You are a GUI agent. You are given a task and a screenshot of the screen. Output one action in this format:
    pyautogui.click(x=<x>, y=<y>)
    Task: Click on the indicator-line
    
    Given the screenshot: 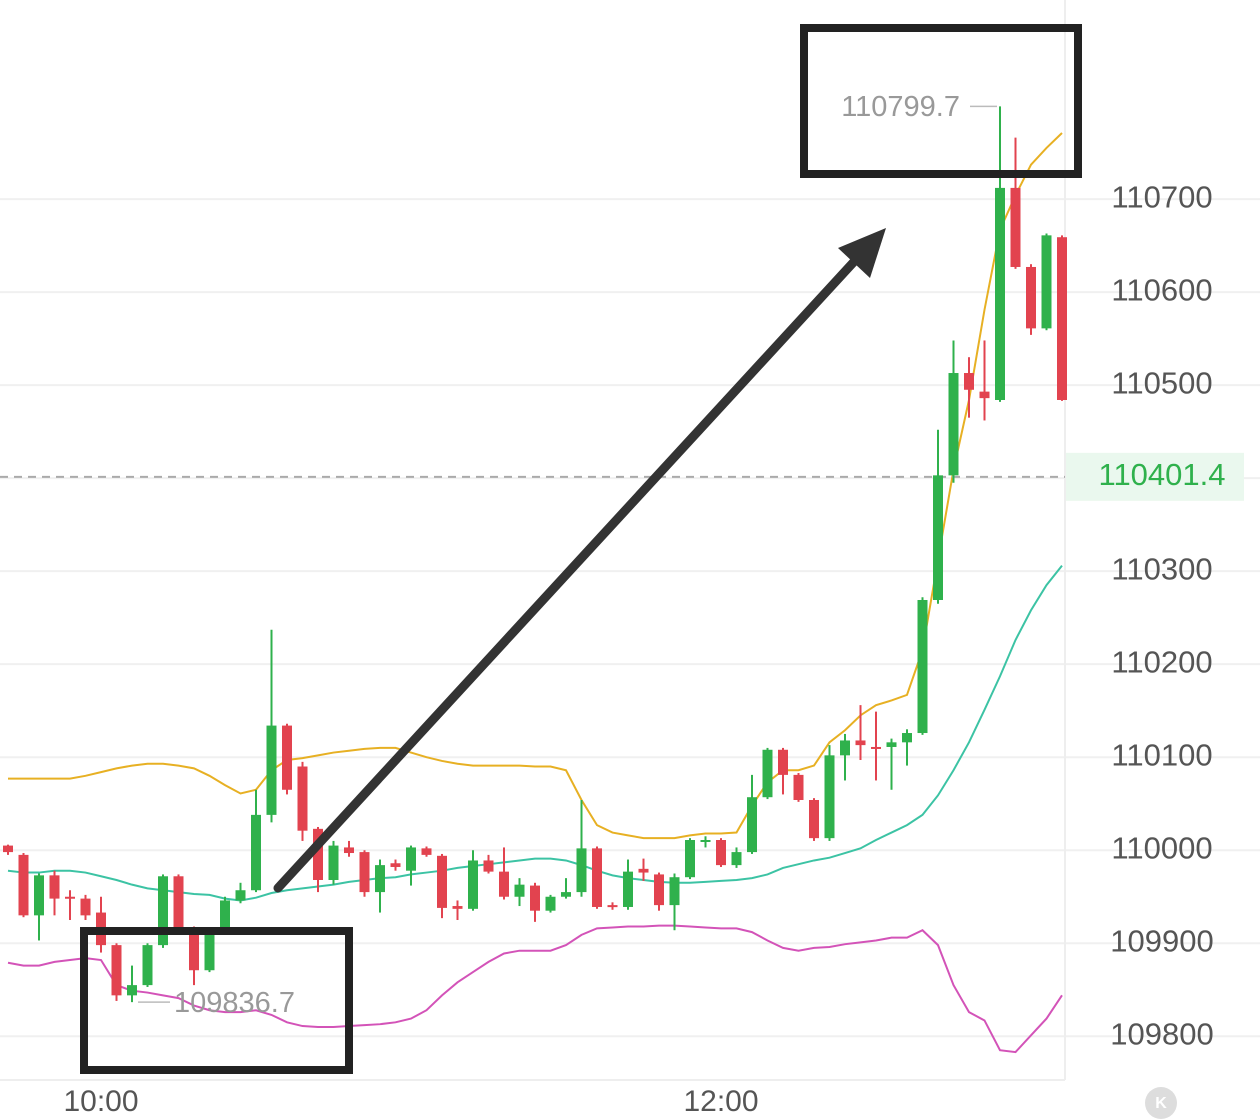 What is the action you would take?
    pyautogui.click(x=535, y=989)
    